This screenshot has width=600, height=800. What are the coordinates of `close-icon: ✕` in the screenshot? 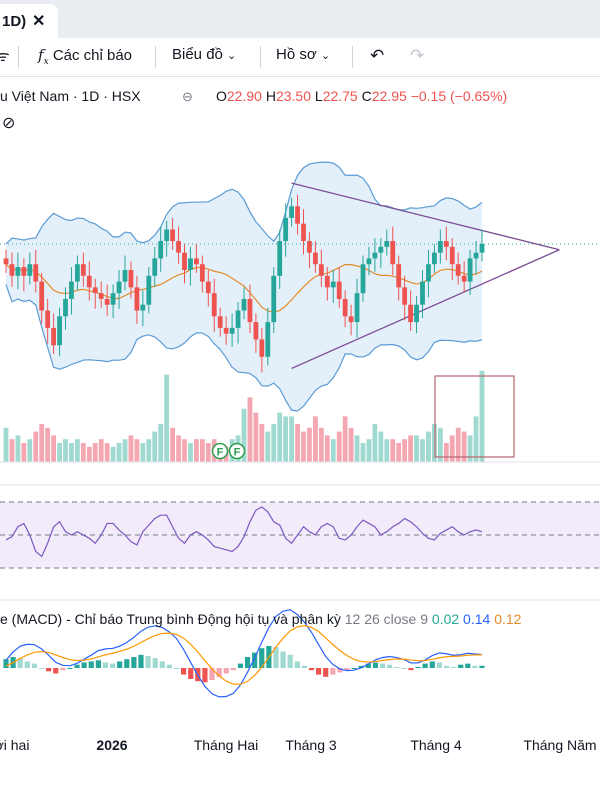 It's located at (39, 21).